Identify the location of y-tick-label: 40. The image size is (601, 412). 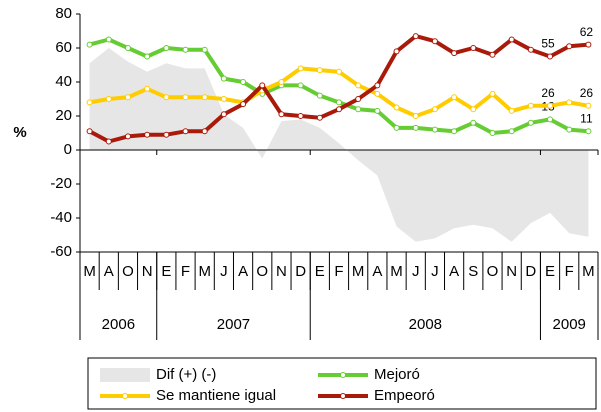
(63, 81).